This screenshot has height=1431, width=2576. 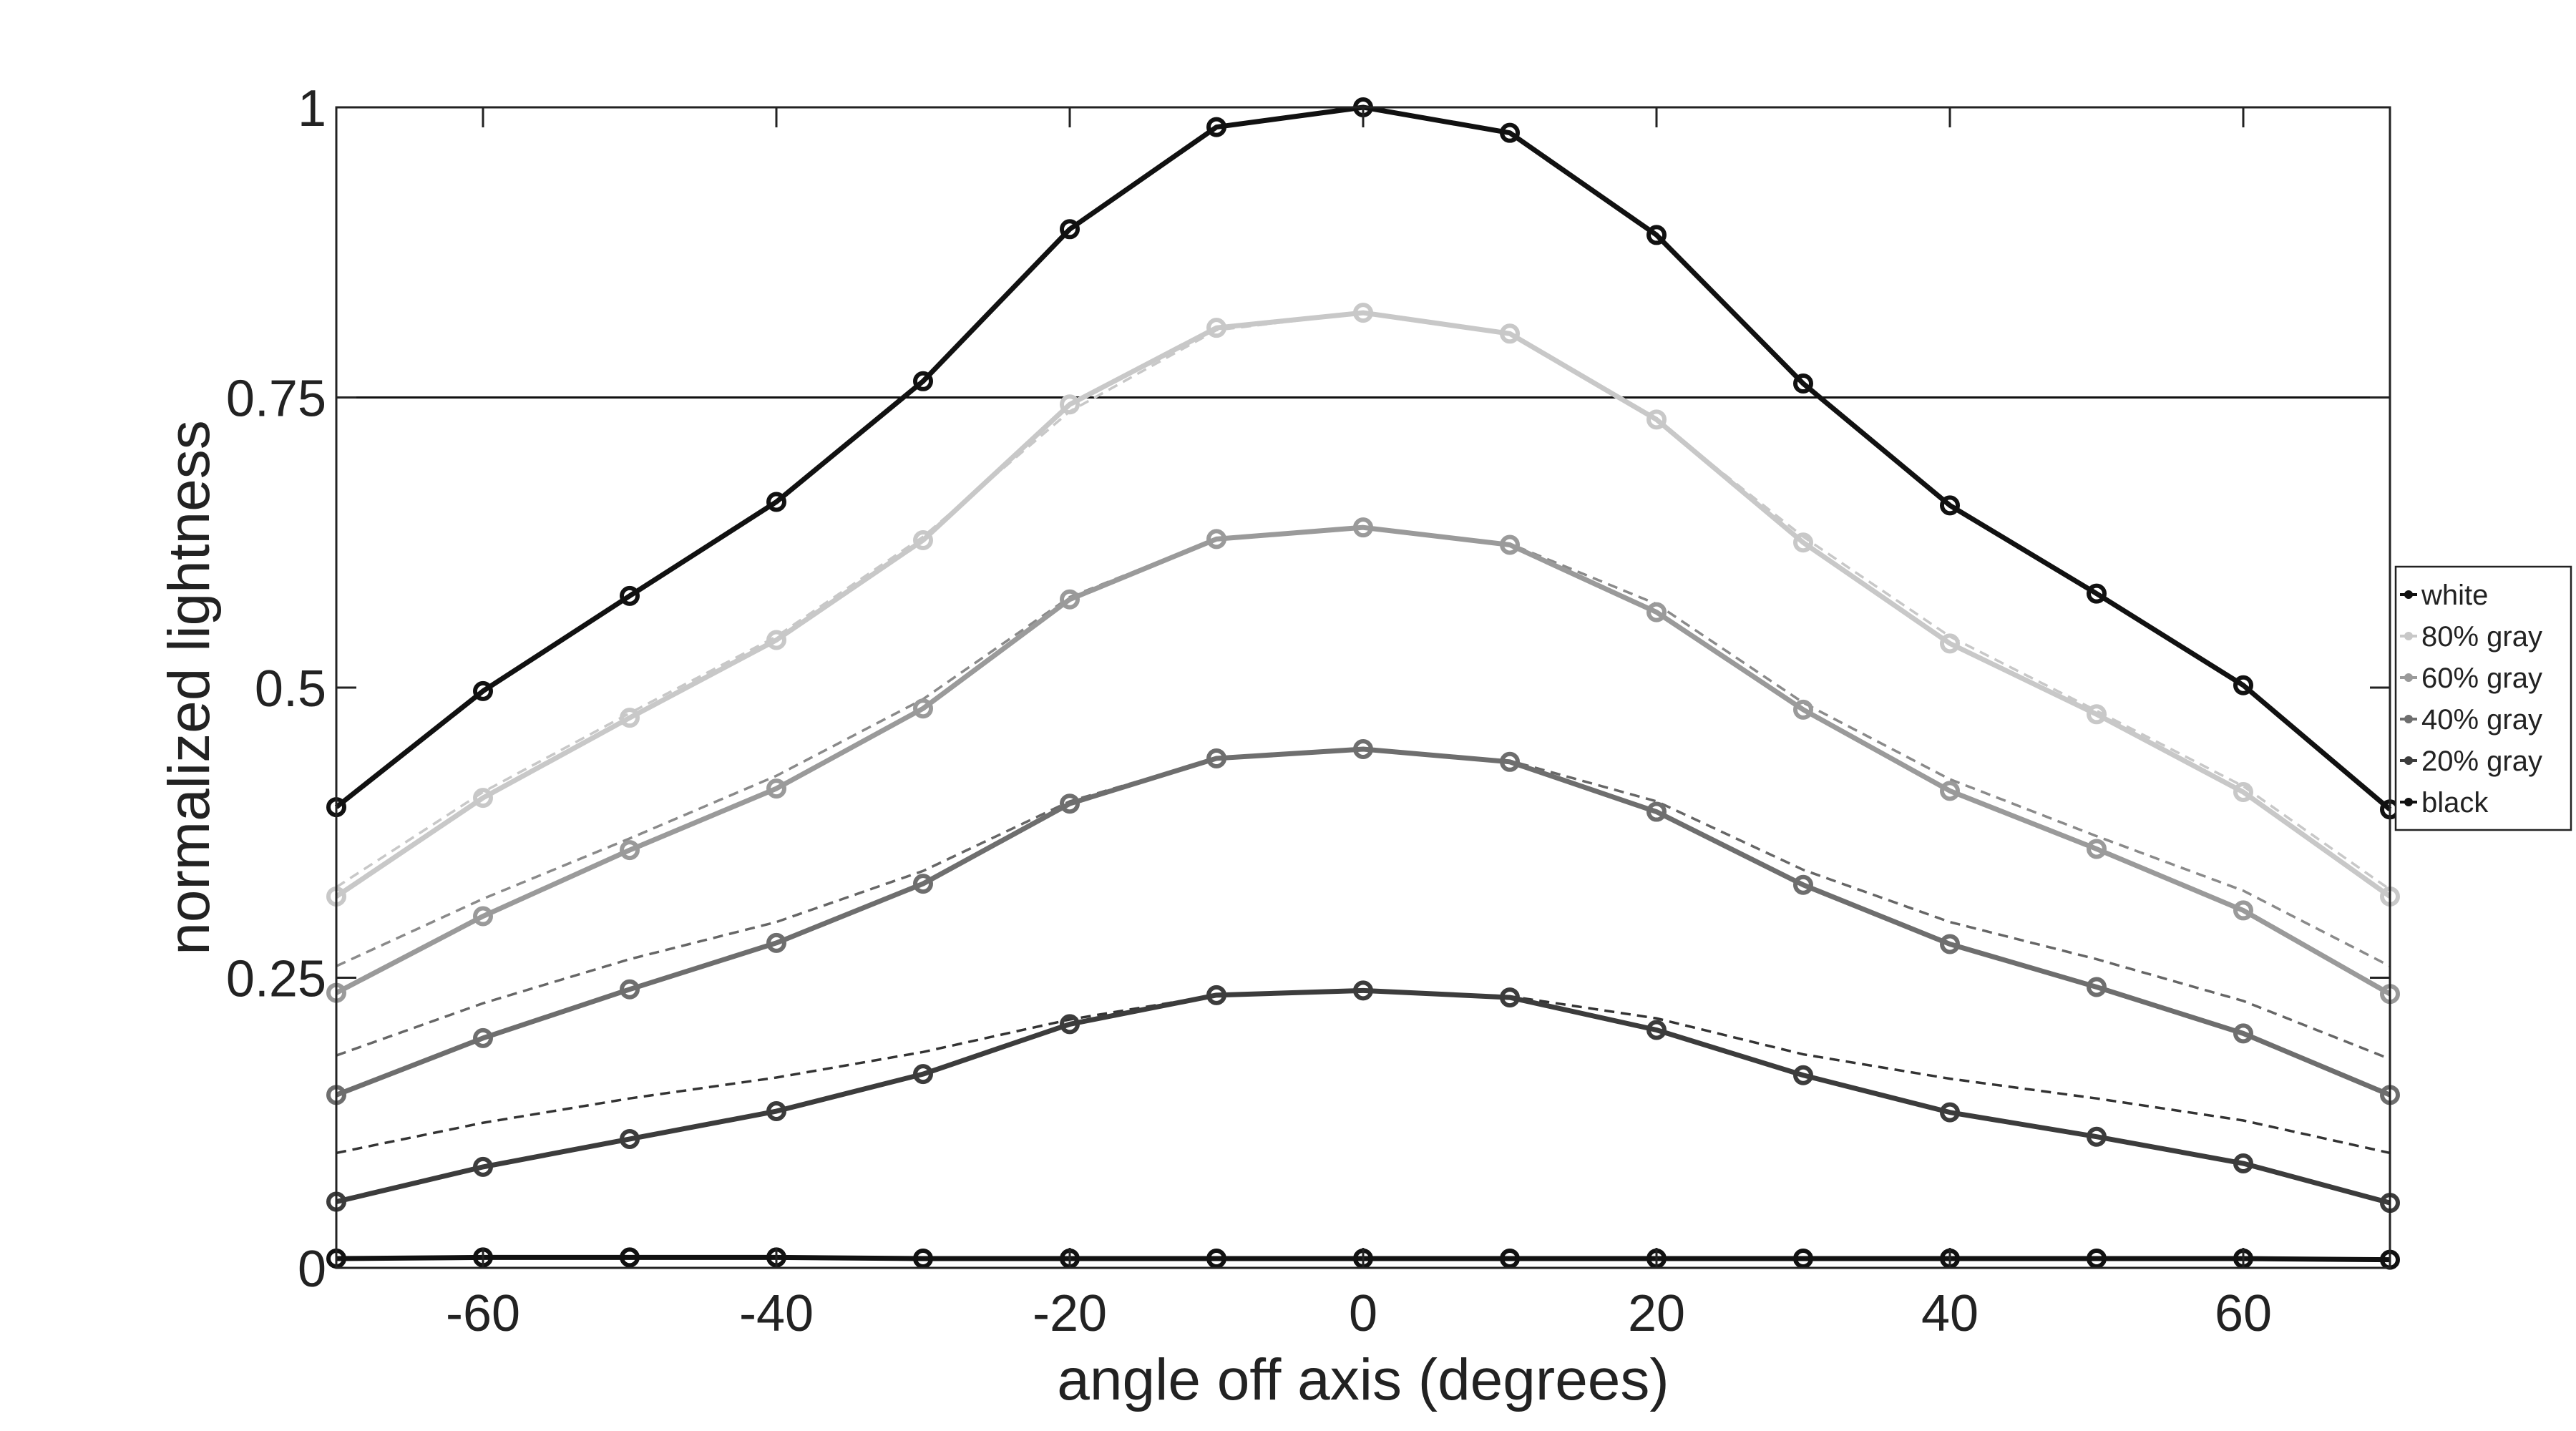 I want to click on y-tick-label: 0.75, so click(x=276, y=399).